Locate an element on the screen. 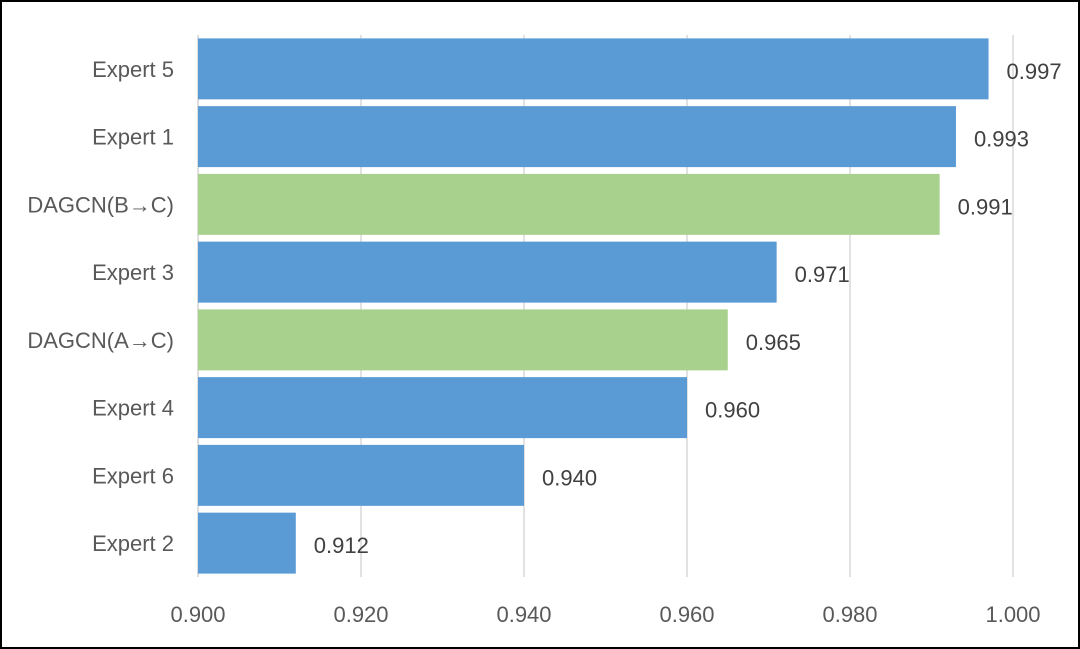 The width and height of the screenshot is (1080, 649). data-label: 0.997 is located at coordinates (1034, 71).